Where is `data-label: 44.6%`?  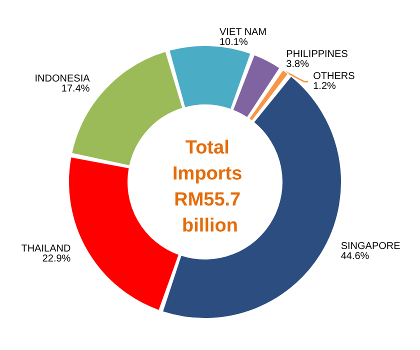
data-label: 44.6% is located at coordinates (355, 256).